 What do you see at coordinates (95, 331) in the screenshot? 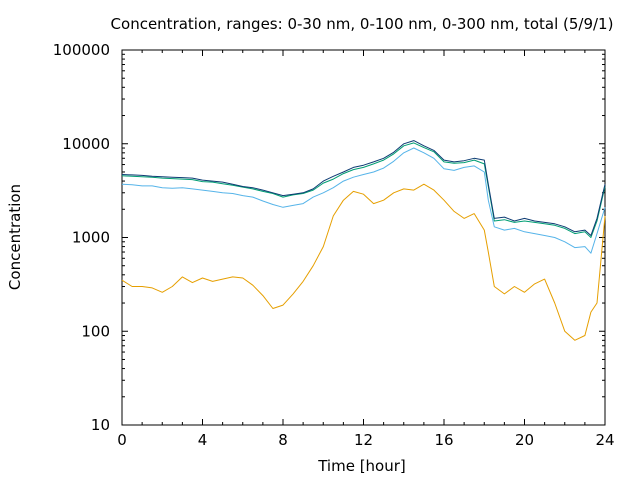
I see `y-tick-label: 100` at bounding box center [95, 331].